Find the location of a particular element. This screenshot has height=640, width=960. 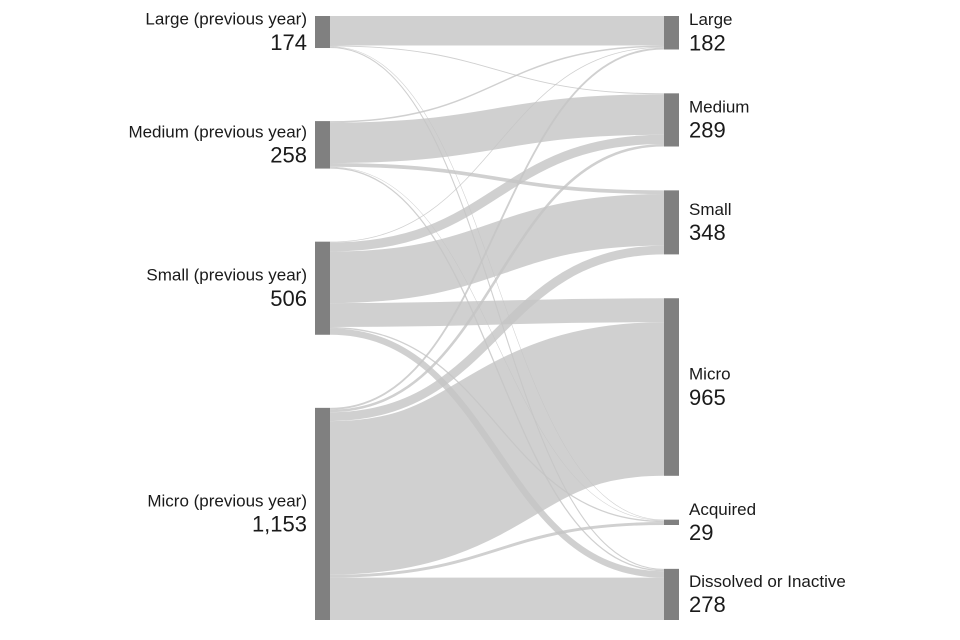

source-value: 258 is located at coordinates (288, 155).